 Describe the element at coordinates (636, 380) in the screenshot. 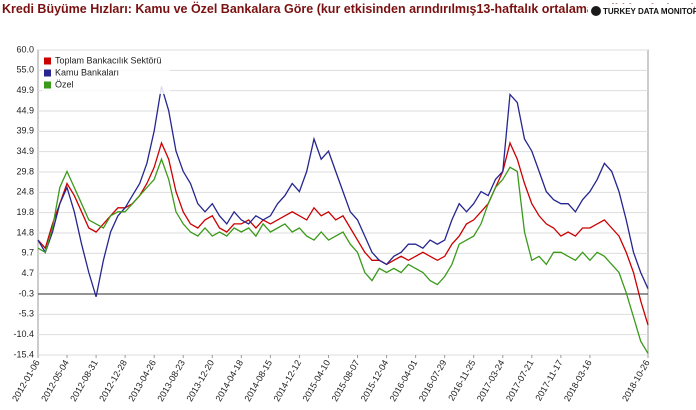

I see `x-tick-label: 2018-10-26` at that location.